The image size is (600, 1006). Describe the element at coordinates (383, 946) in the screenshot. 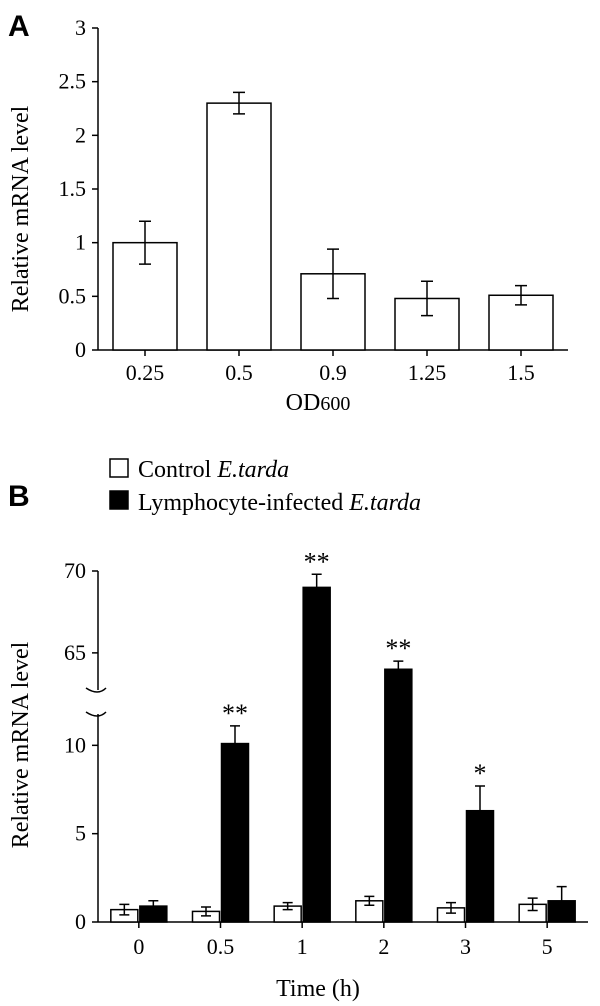

I see `x-tick-label-b: 2` at that location.